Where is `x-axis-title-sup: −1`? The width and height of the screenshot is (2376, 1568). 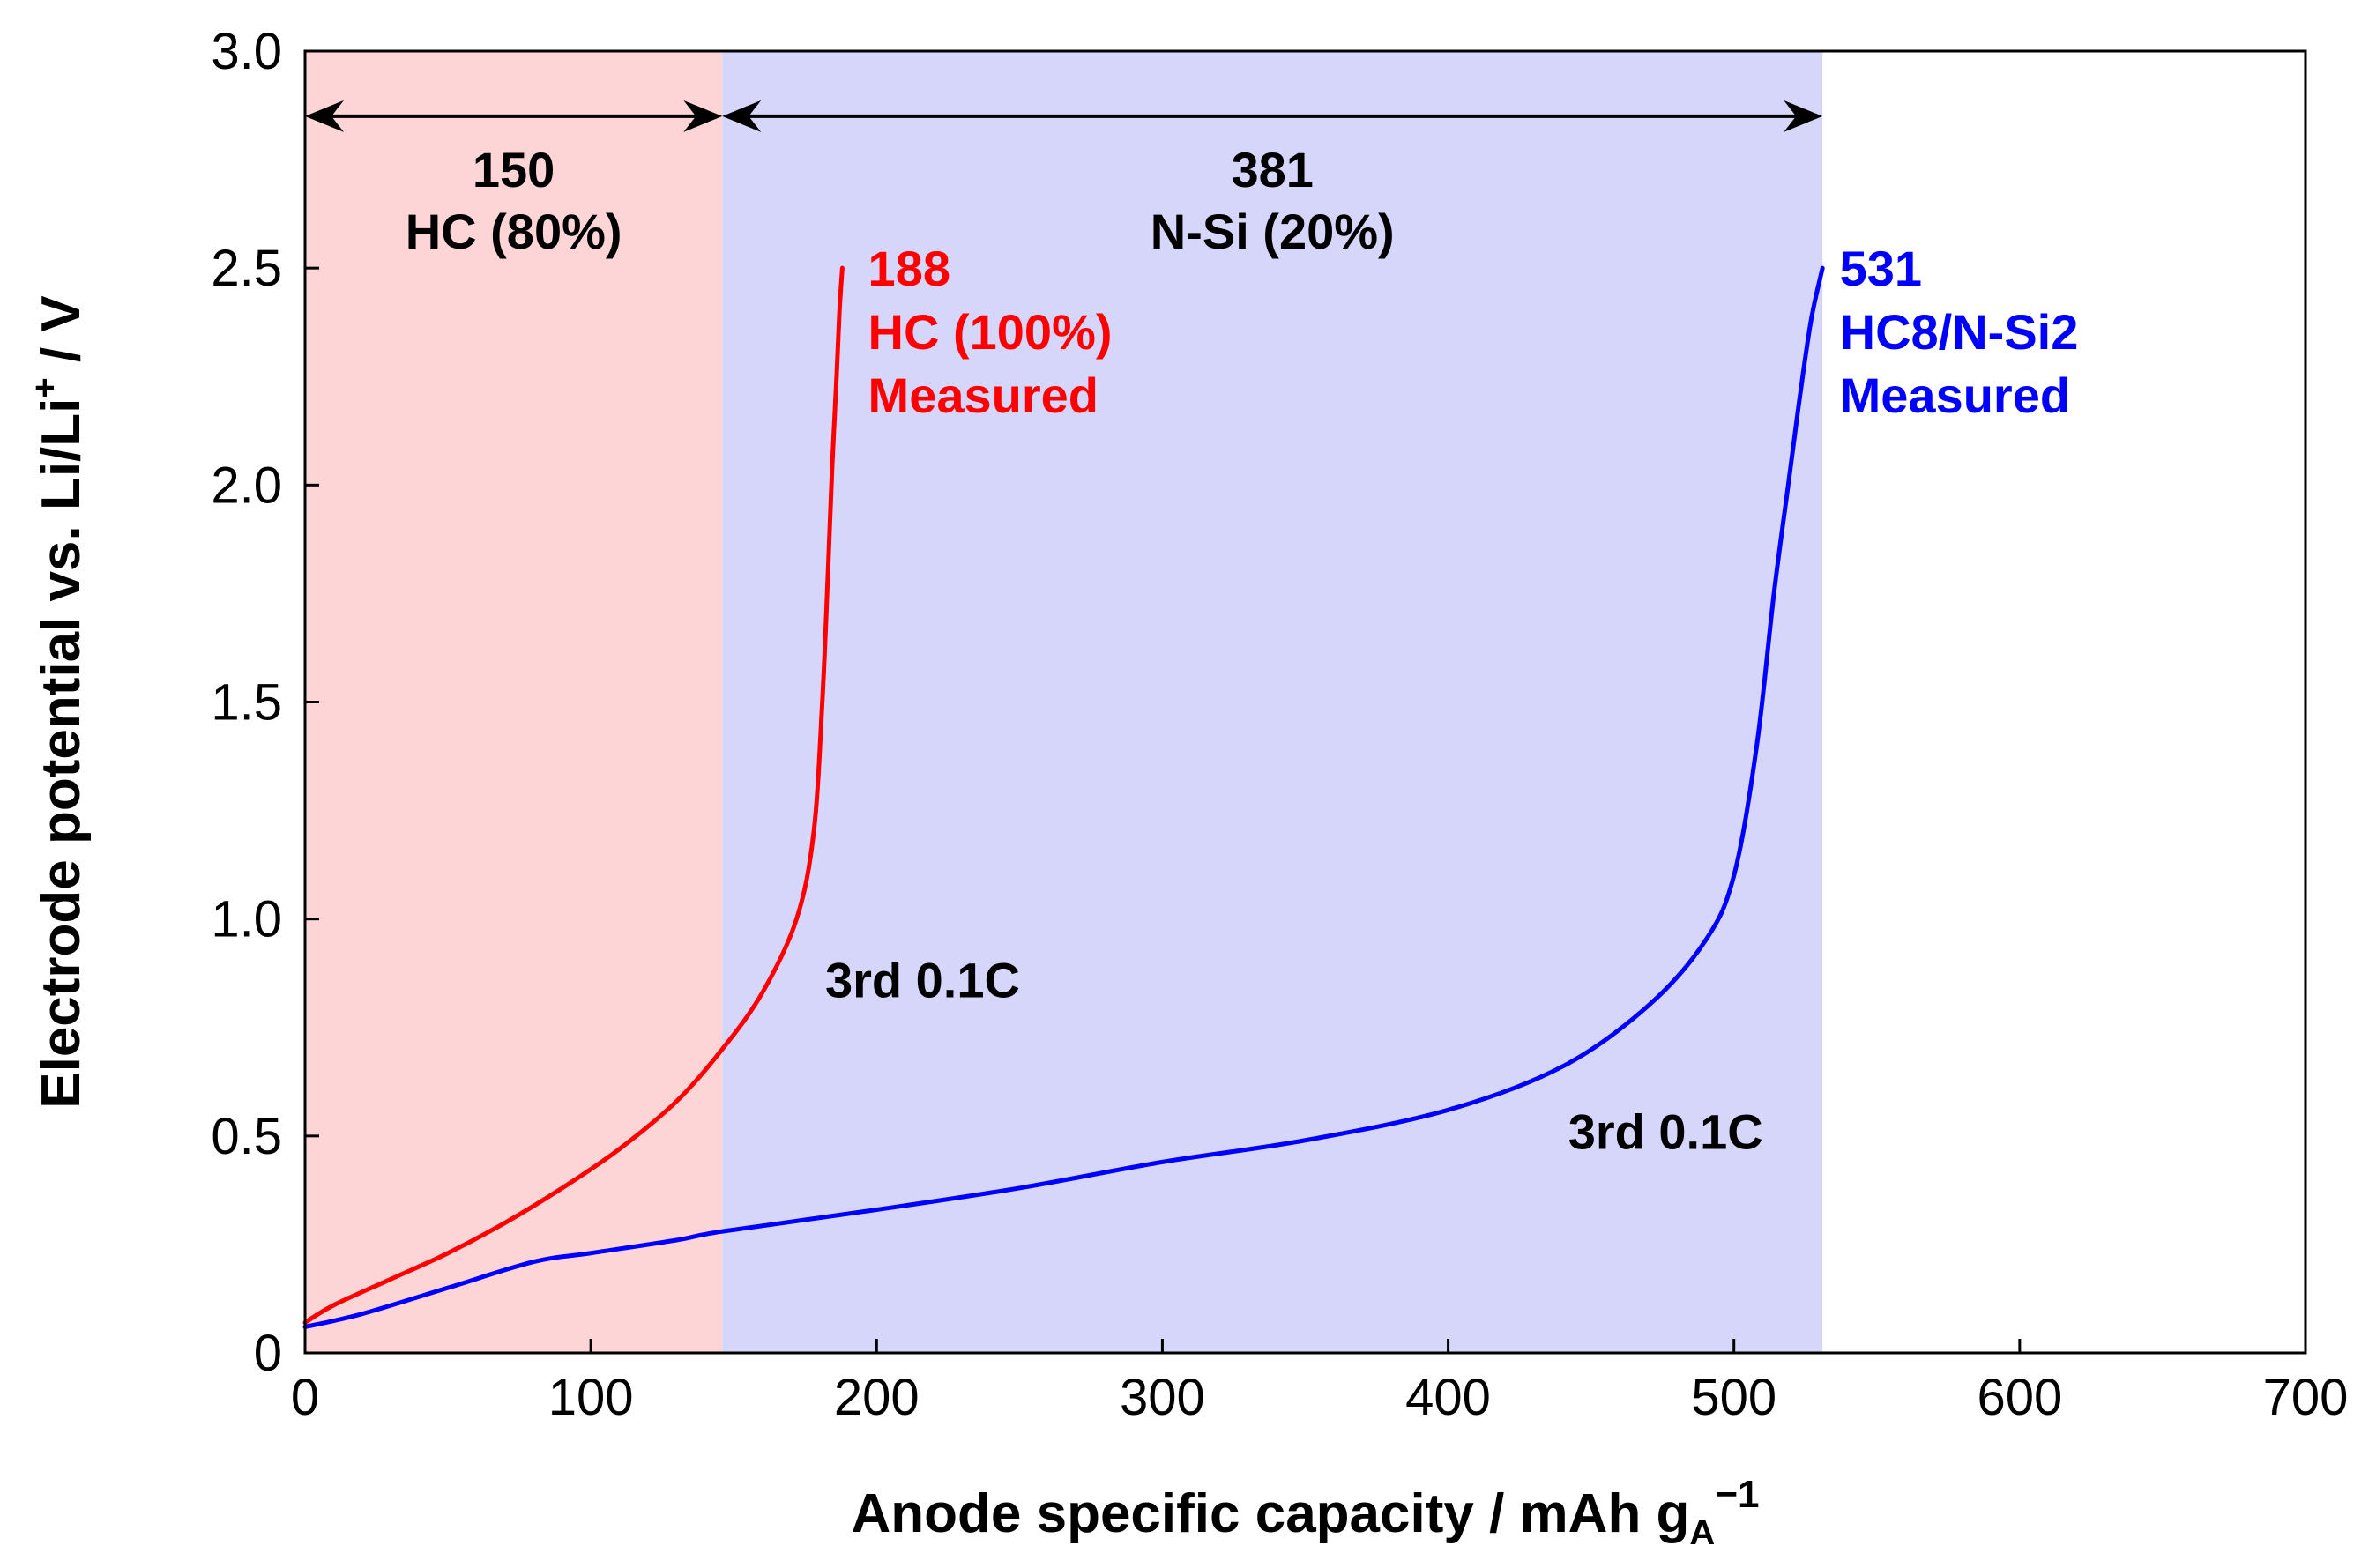
x-axis-title-sup: −1 is located at coordinates (1737, 1494).